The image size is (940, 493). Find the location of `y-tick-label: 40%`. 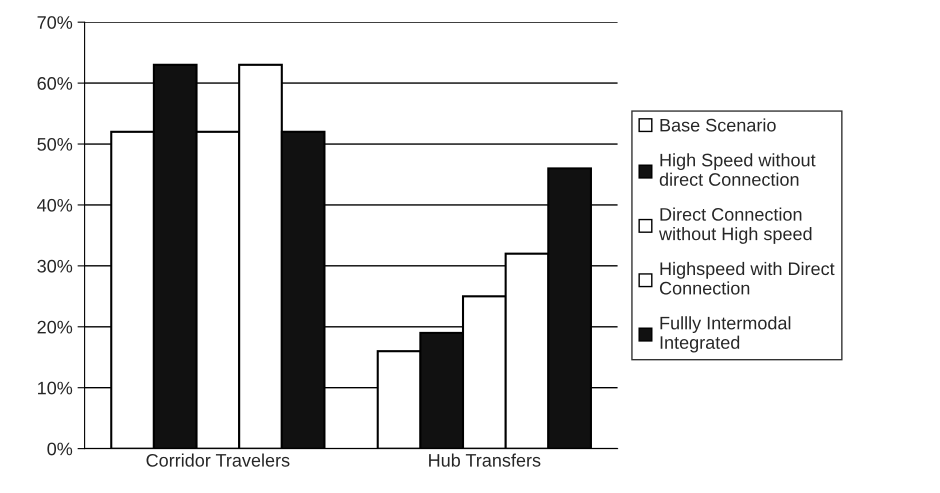

y-tick-label: 40% is located at coordinates (54, 205).